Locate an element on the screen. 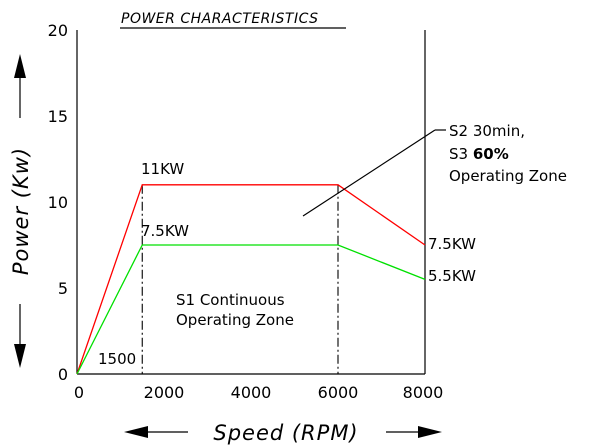 The height and width of the screenshot is (448, 605). x-tick-label: 6000 is located at coordinates (338, 392).